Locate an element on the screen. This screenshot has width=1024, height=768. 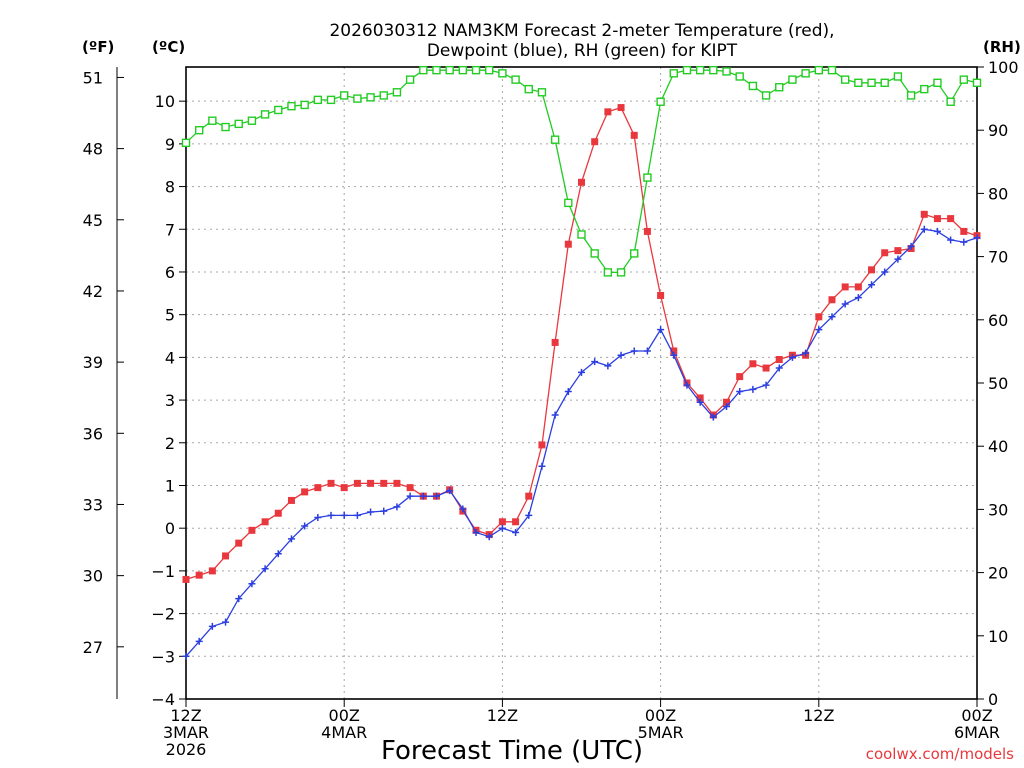
x-tick-label: 3MAR is located at coordinates (186, 732).